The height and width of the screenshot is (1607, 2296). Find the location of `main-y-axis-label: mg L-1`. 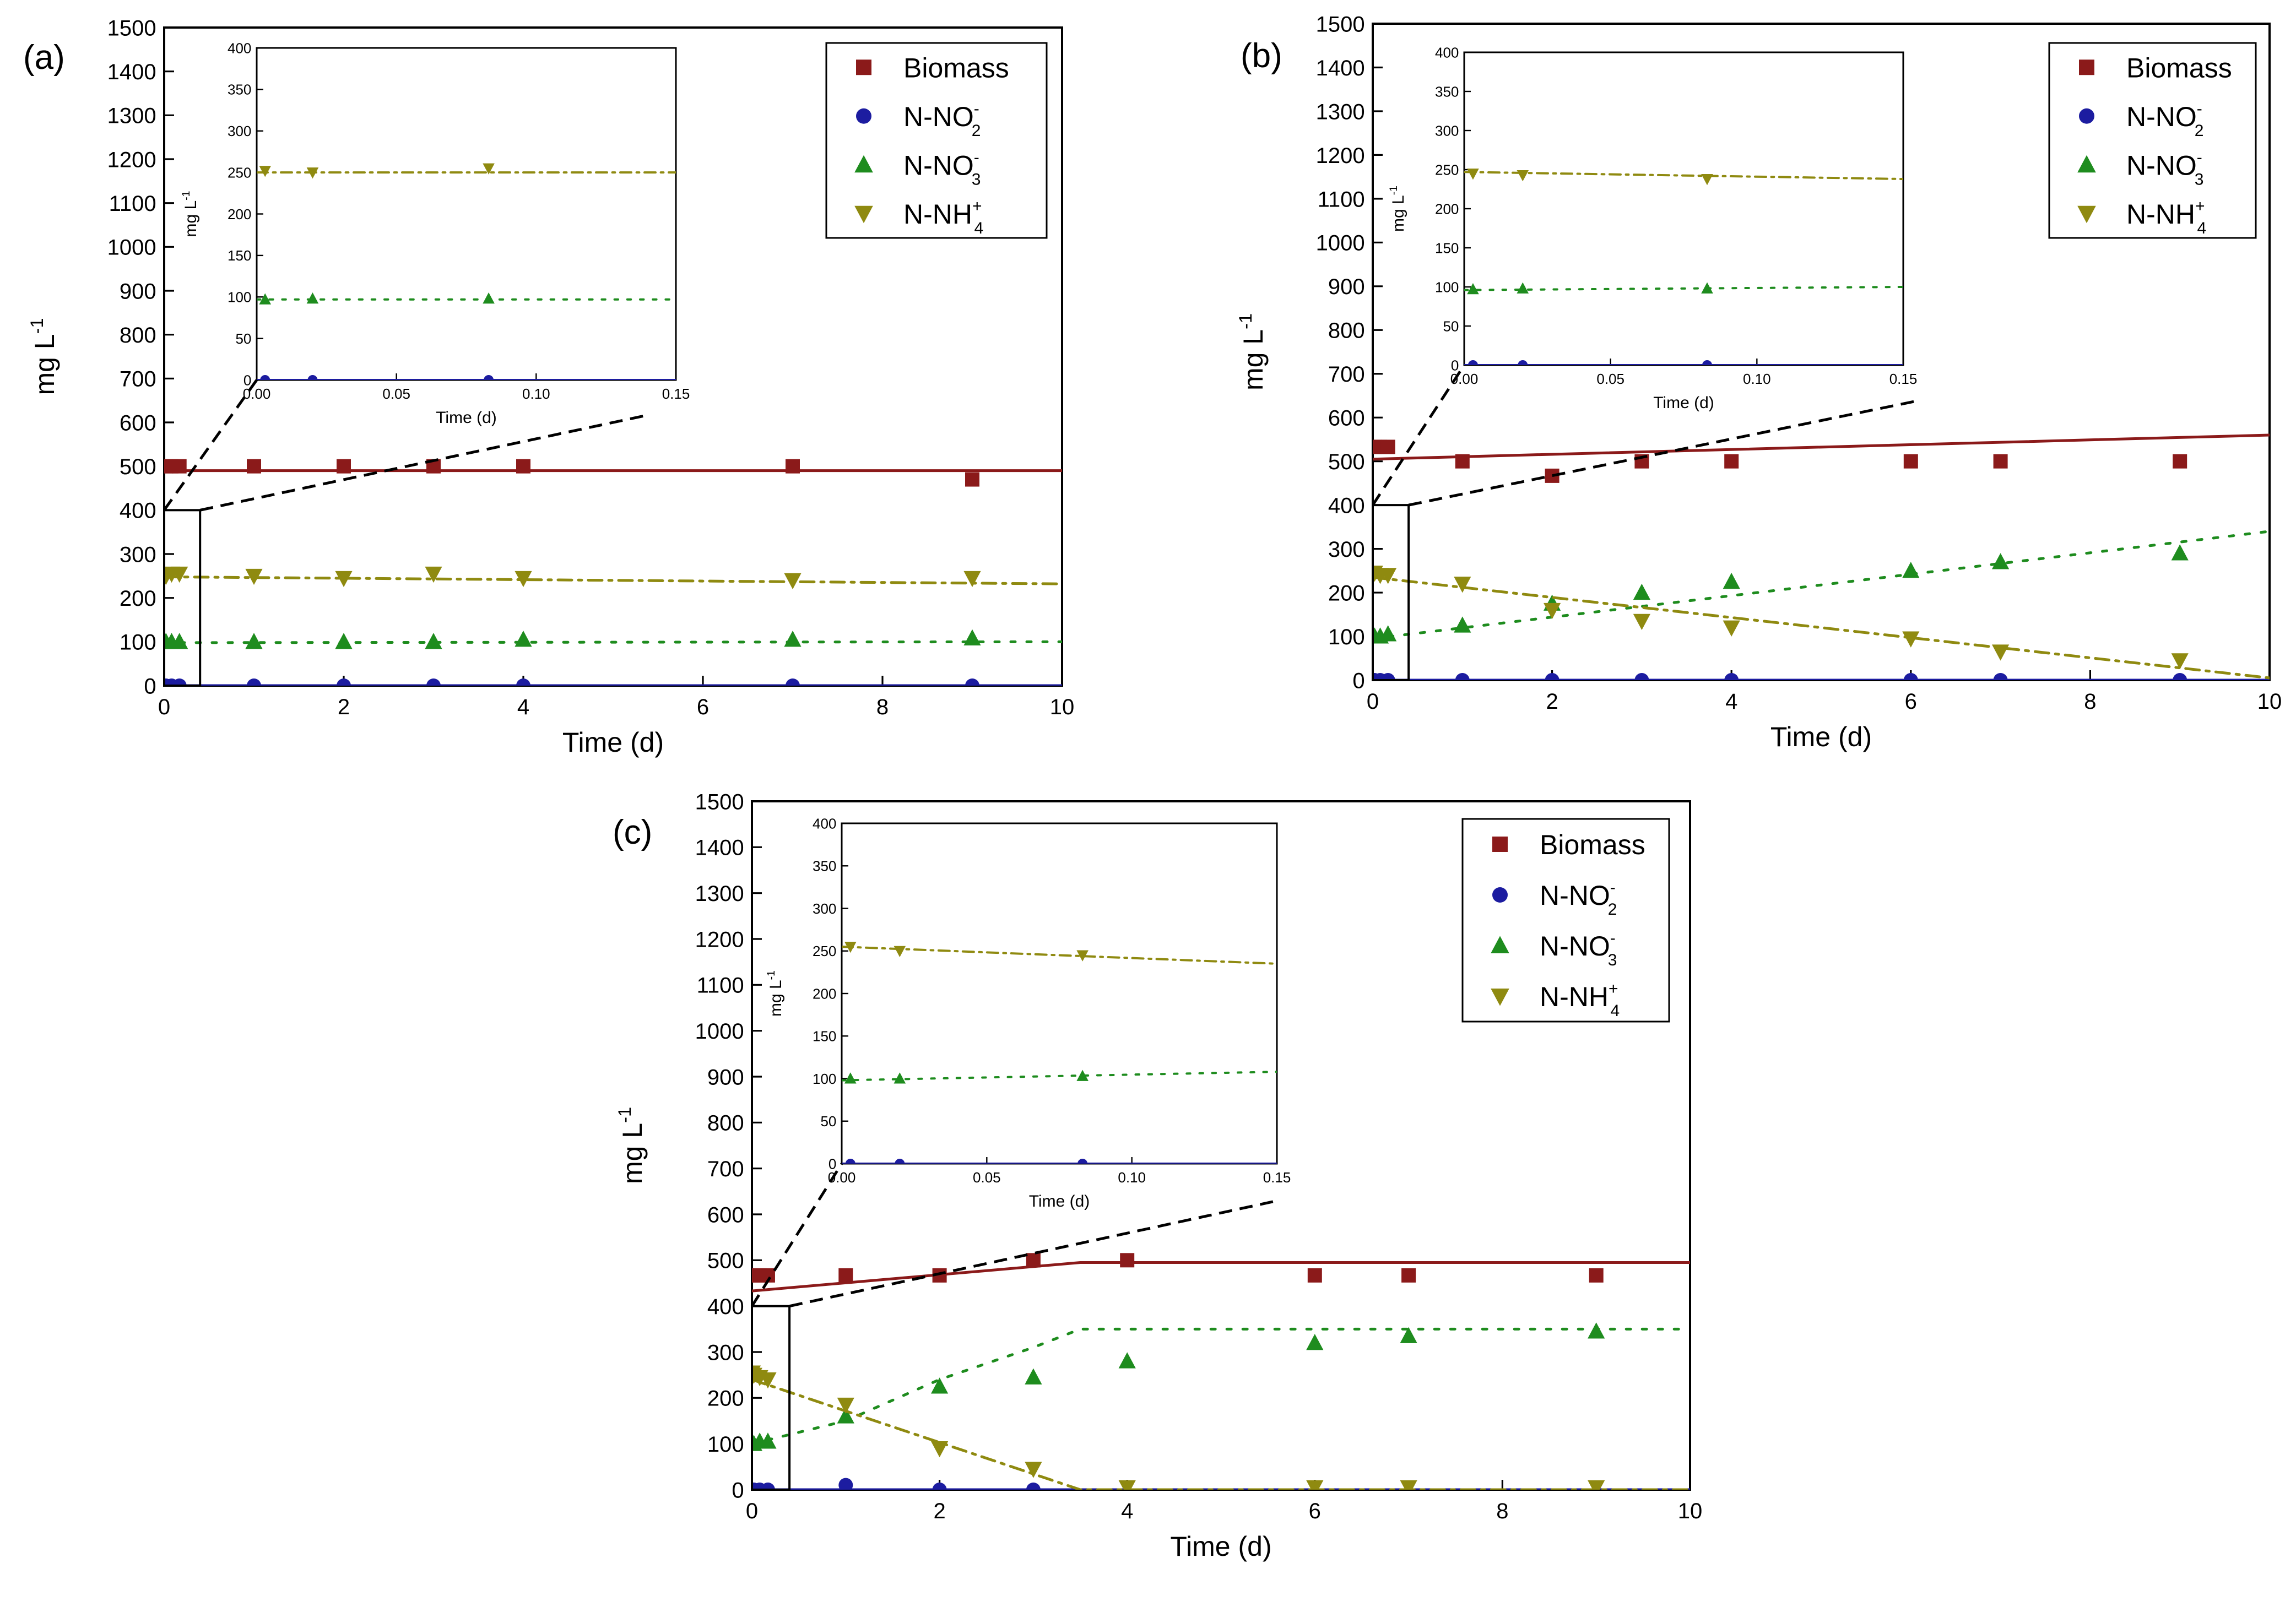

main-y-axis-label: mg L-1 is located at coordinates (43, 356).